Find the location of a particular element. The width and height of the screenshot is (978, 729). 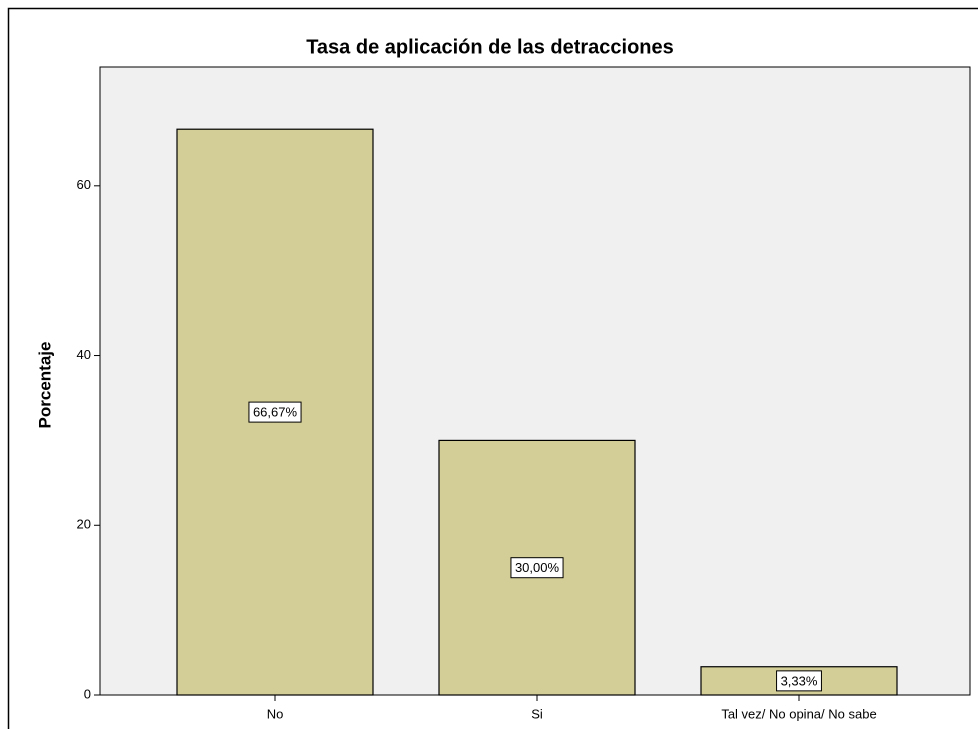

value-label: 30,00% is located at coordinates (537, 567).